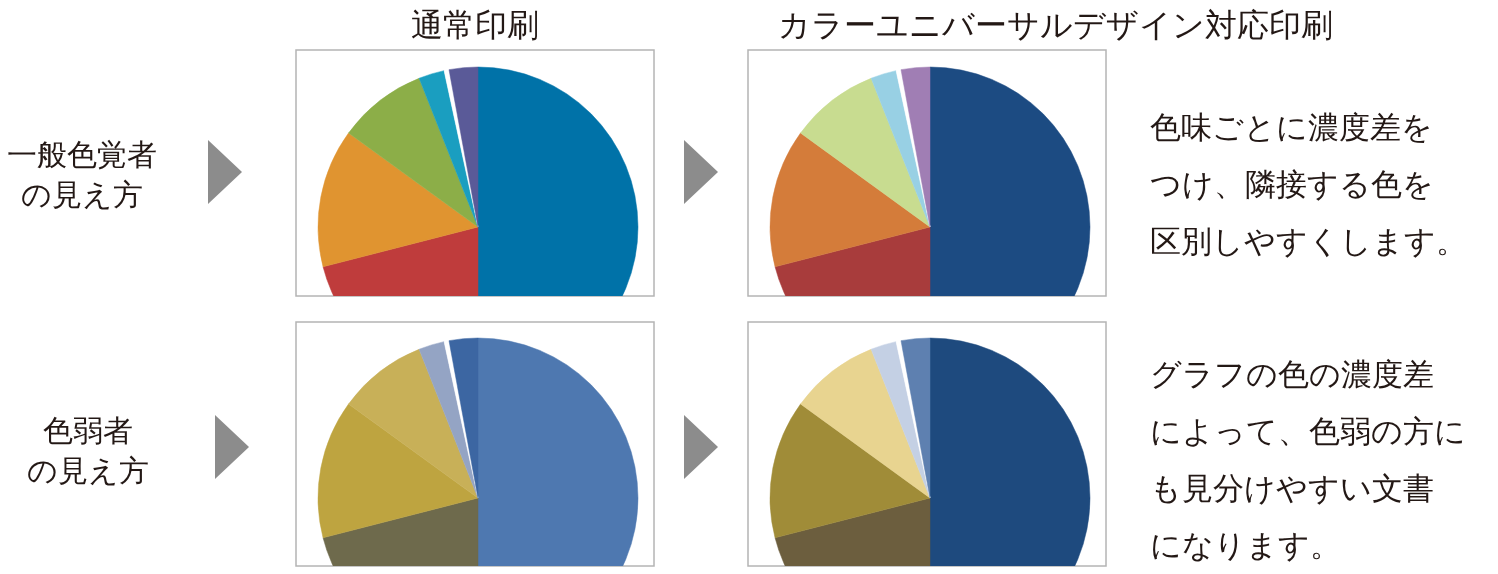  Describe the element at coordinates (1245, 545) in the screenshot. I see `text: になります。` at that location.